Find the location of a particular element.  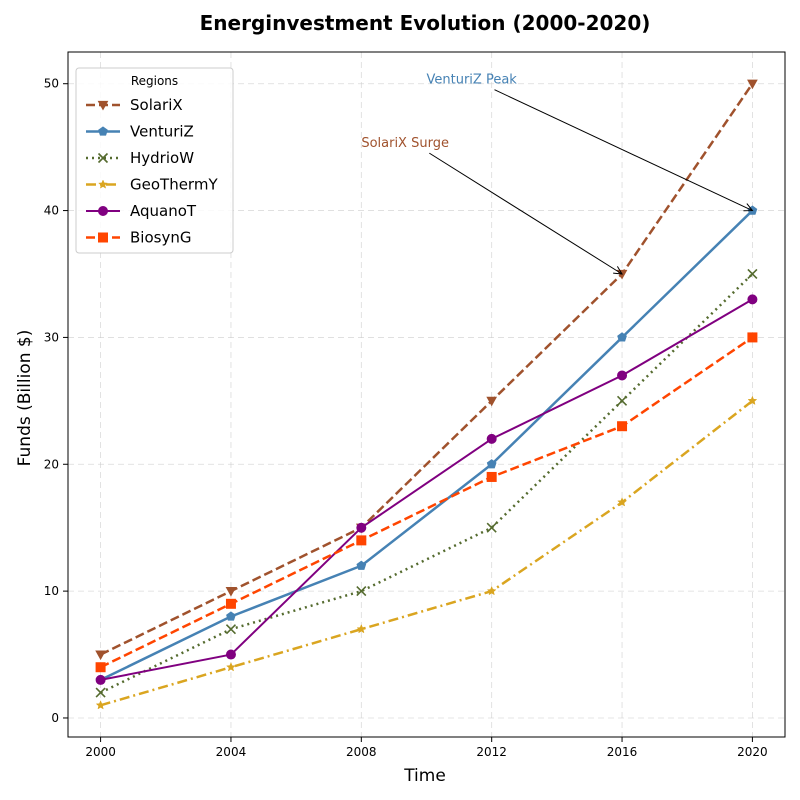

annotation-label: SolariX Surge is located at coordinates (405, 143).